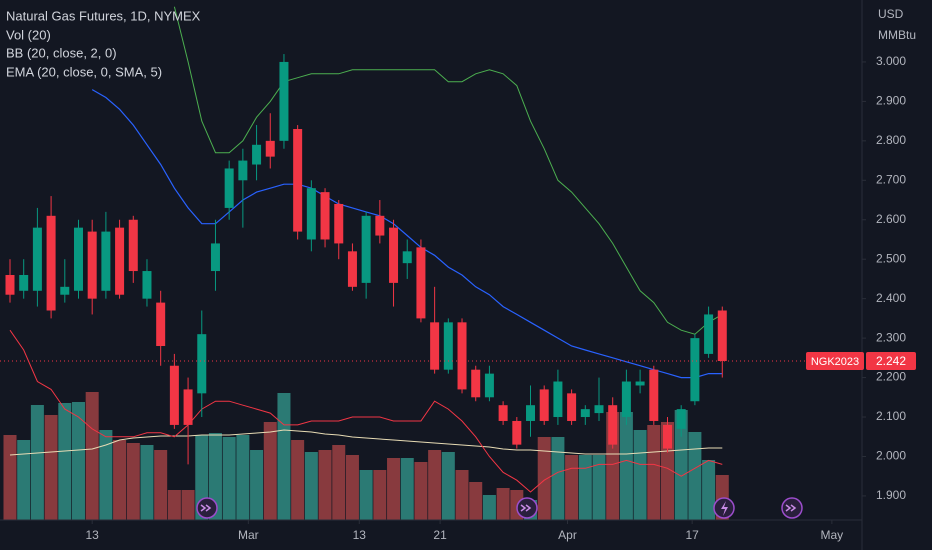  Describe the element at coordinates (440, 535) in the screenshot. I see `x-tick-label: 21` at that location.